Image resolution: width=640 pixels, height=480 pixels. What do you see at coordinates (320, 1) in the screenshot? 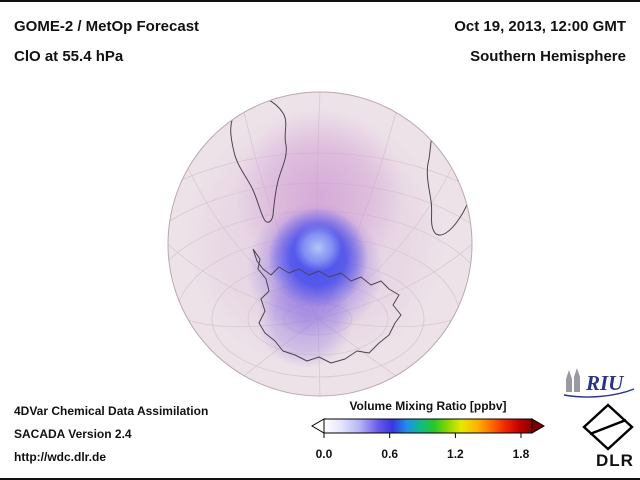
I see `top-border` at bounding box center [320, 1].